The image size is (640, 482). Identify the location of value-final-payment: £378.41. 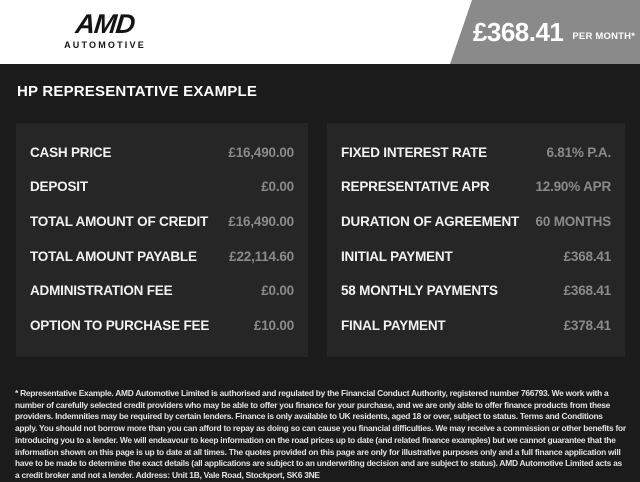
(587, 325).